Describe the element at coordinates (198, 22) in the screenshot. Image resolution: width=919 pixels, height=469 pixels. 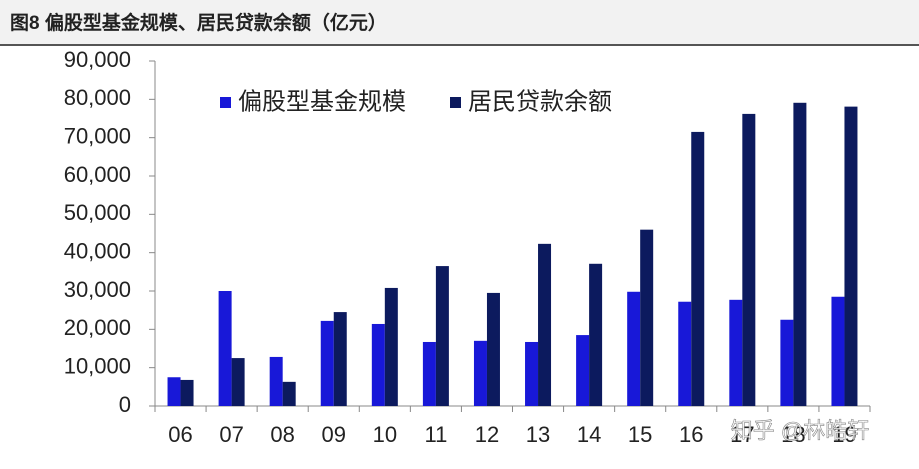
I see `chart-title: 图8 偏股型基金规模、居民贷款余额（亿元）` at that location.